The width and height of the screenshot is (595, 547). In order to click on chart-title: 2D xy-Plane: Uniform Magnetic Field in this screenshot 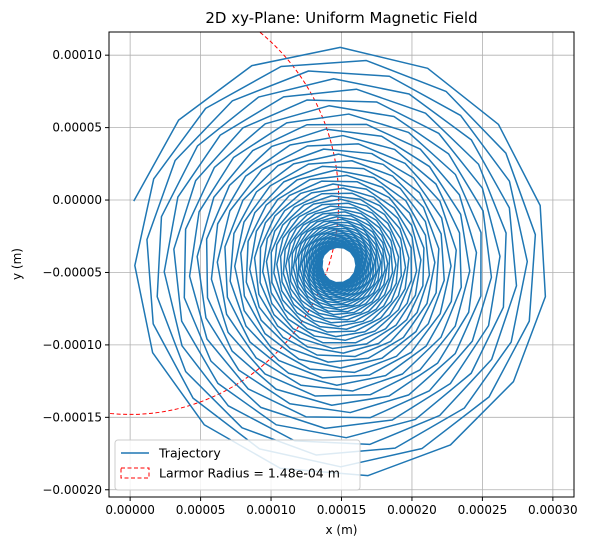, I will do `click(341, 18)`.